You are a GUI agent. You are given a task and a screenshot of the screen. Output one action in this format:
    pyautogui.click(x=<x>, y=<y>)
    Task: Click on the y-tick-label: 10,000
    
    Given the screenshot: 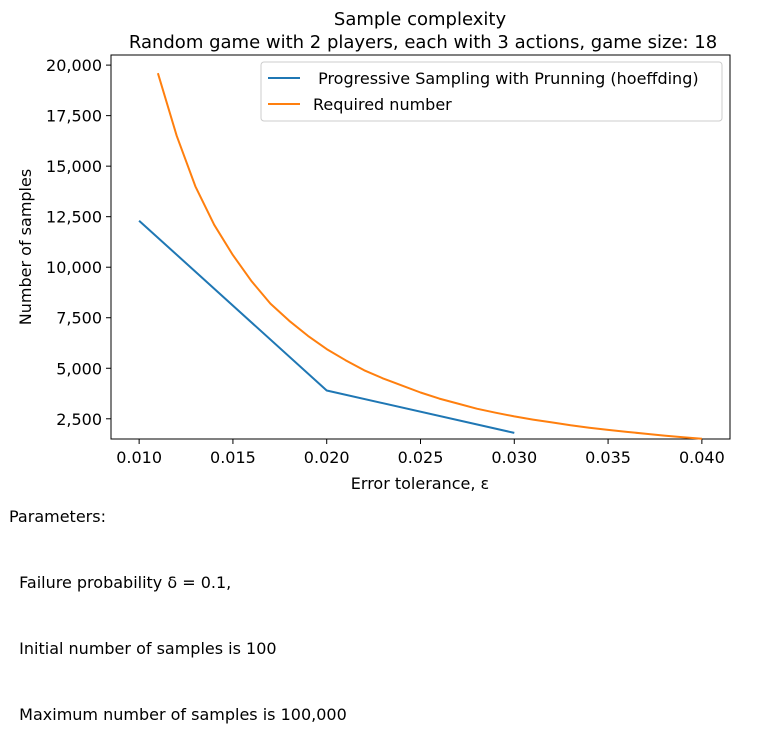 What is the action you would take?
    pyautogui.click(x=74, y=267)
    